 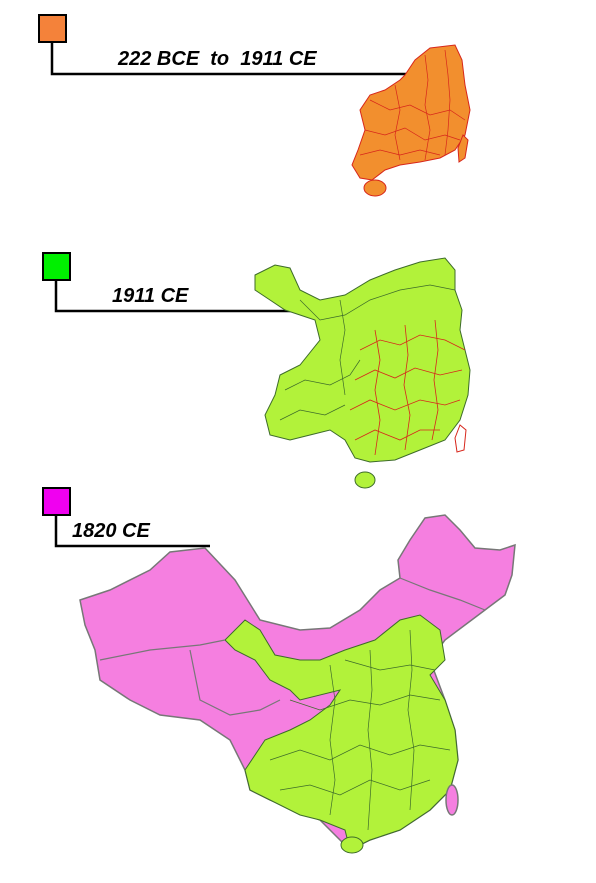 I want to click on legend-item: 1820 CE, so click(x=126, y=517).